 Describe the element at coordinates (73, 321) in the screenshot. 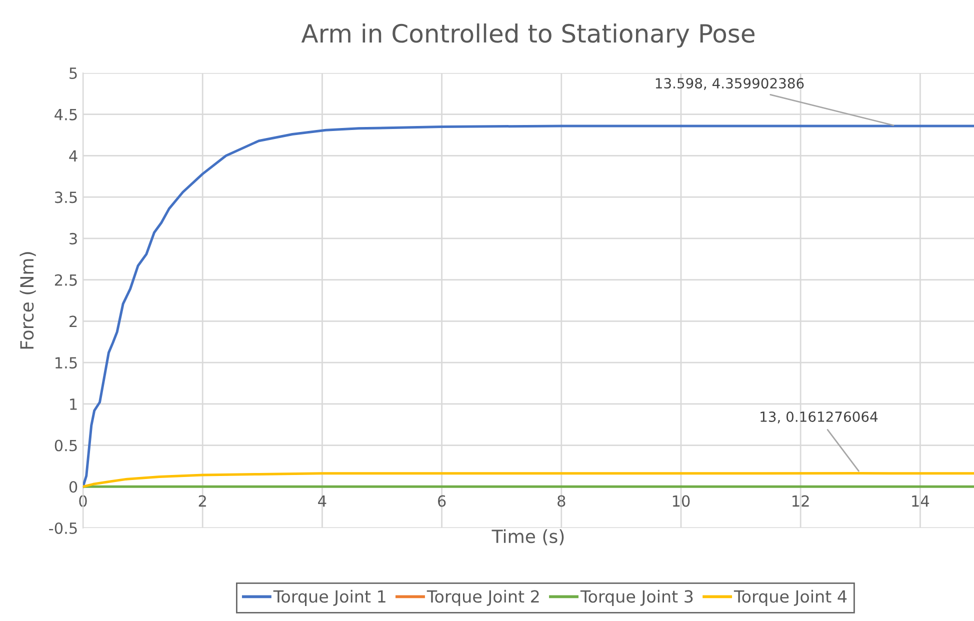

I see `y-tick-label: 2` at that location.